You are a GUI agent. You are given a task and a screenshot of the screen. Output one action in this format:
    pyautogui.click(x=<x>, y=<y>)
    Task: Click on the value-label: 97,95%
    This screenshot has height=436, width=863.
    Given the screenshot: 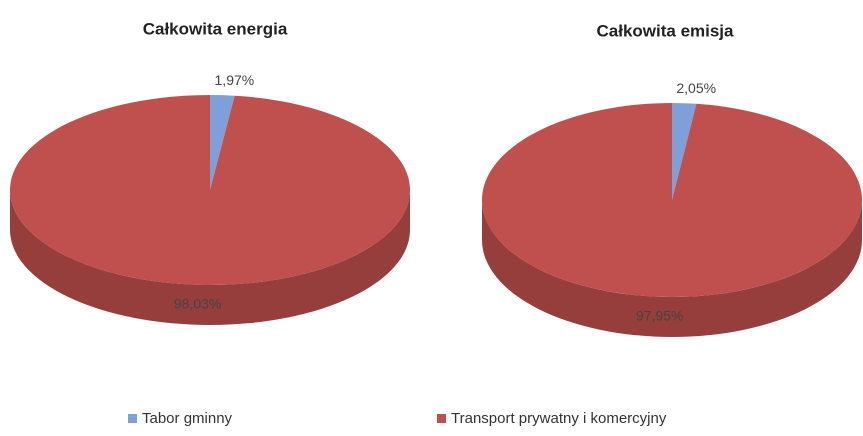 What is the action you would take?
    pyautogui.click(x=659, y=316)
    